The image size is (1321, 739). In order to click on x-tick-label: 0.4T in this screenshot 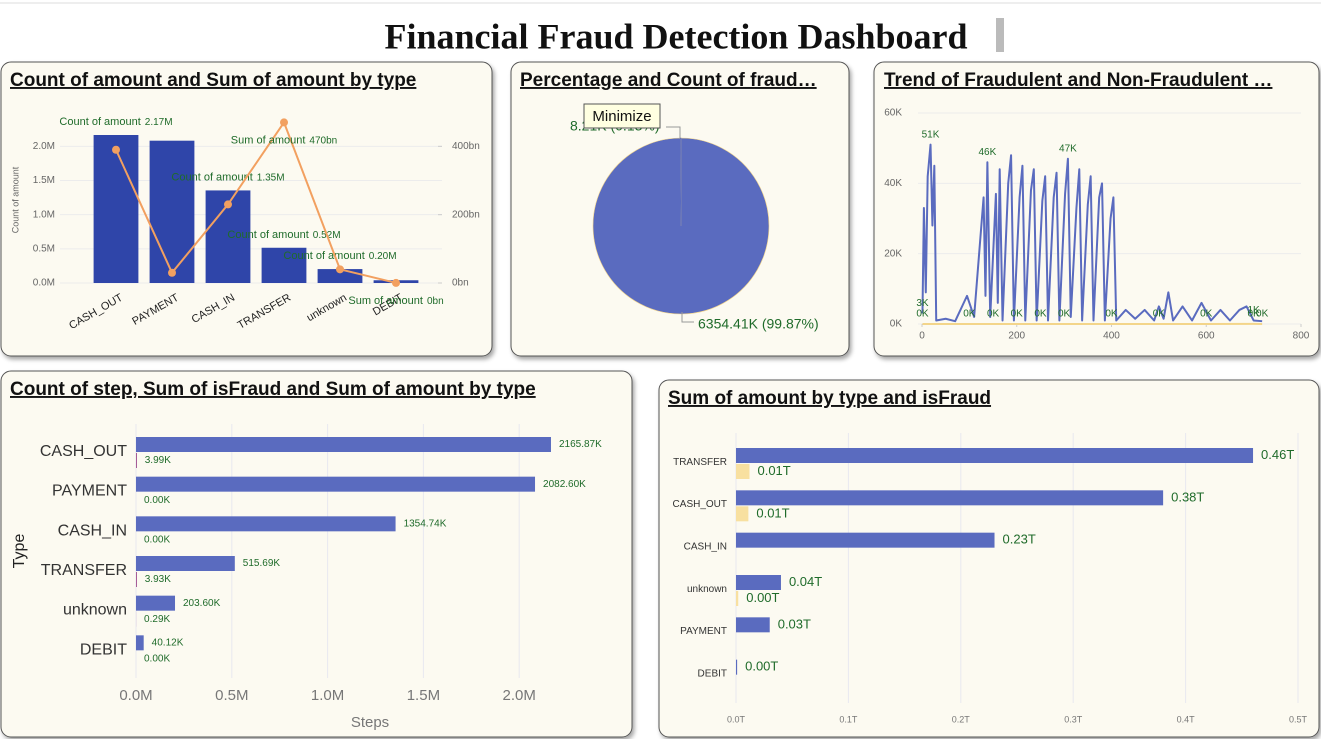, I will do `click(1186, 719)`.